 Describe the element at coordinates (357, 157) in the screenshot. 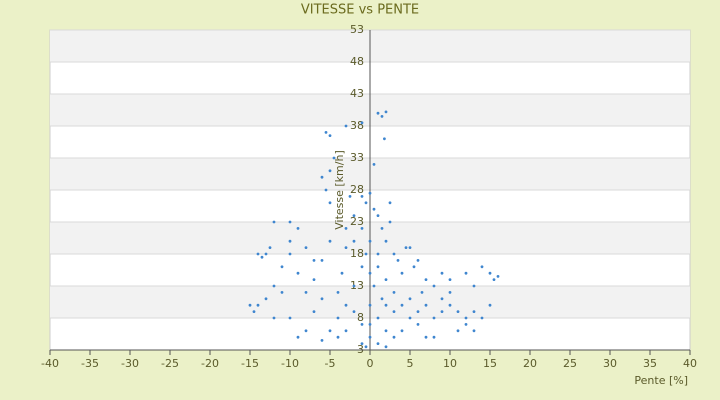

I see `y-tick-label: 33` at that location.